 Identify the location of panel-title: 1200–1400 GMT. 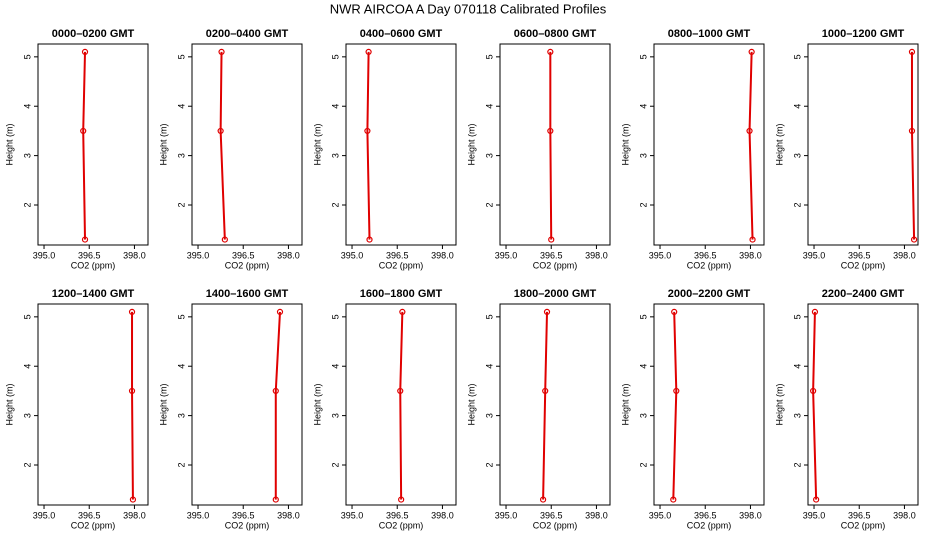
(93, 294).